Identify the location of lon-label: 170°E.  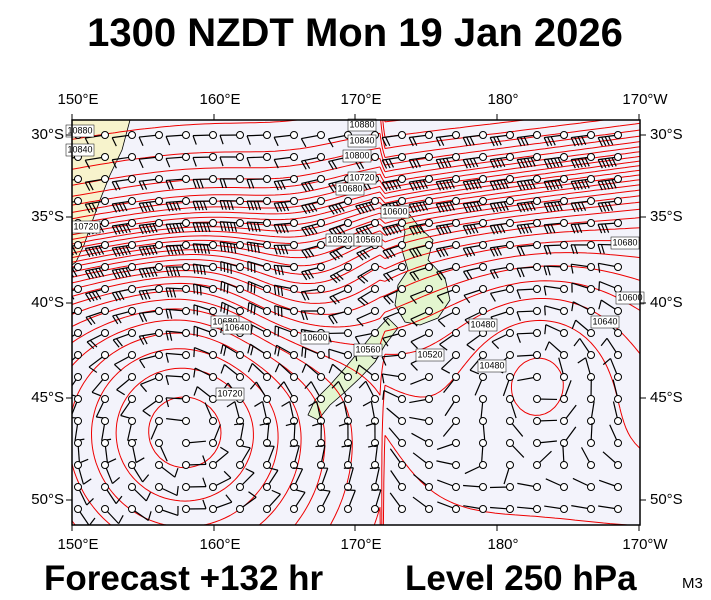
(360, 99).